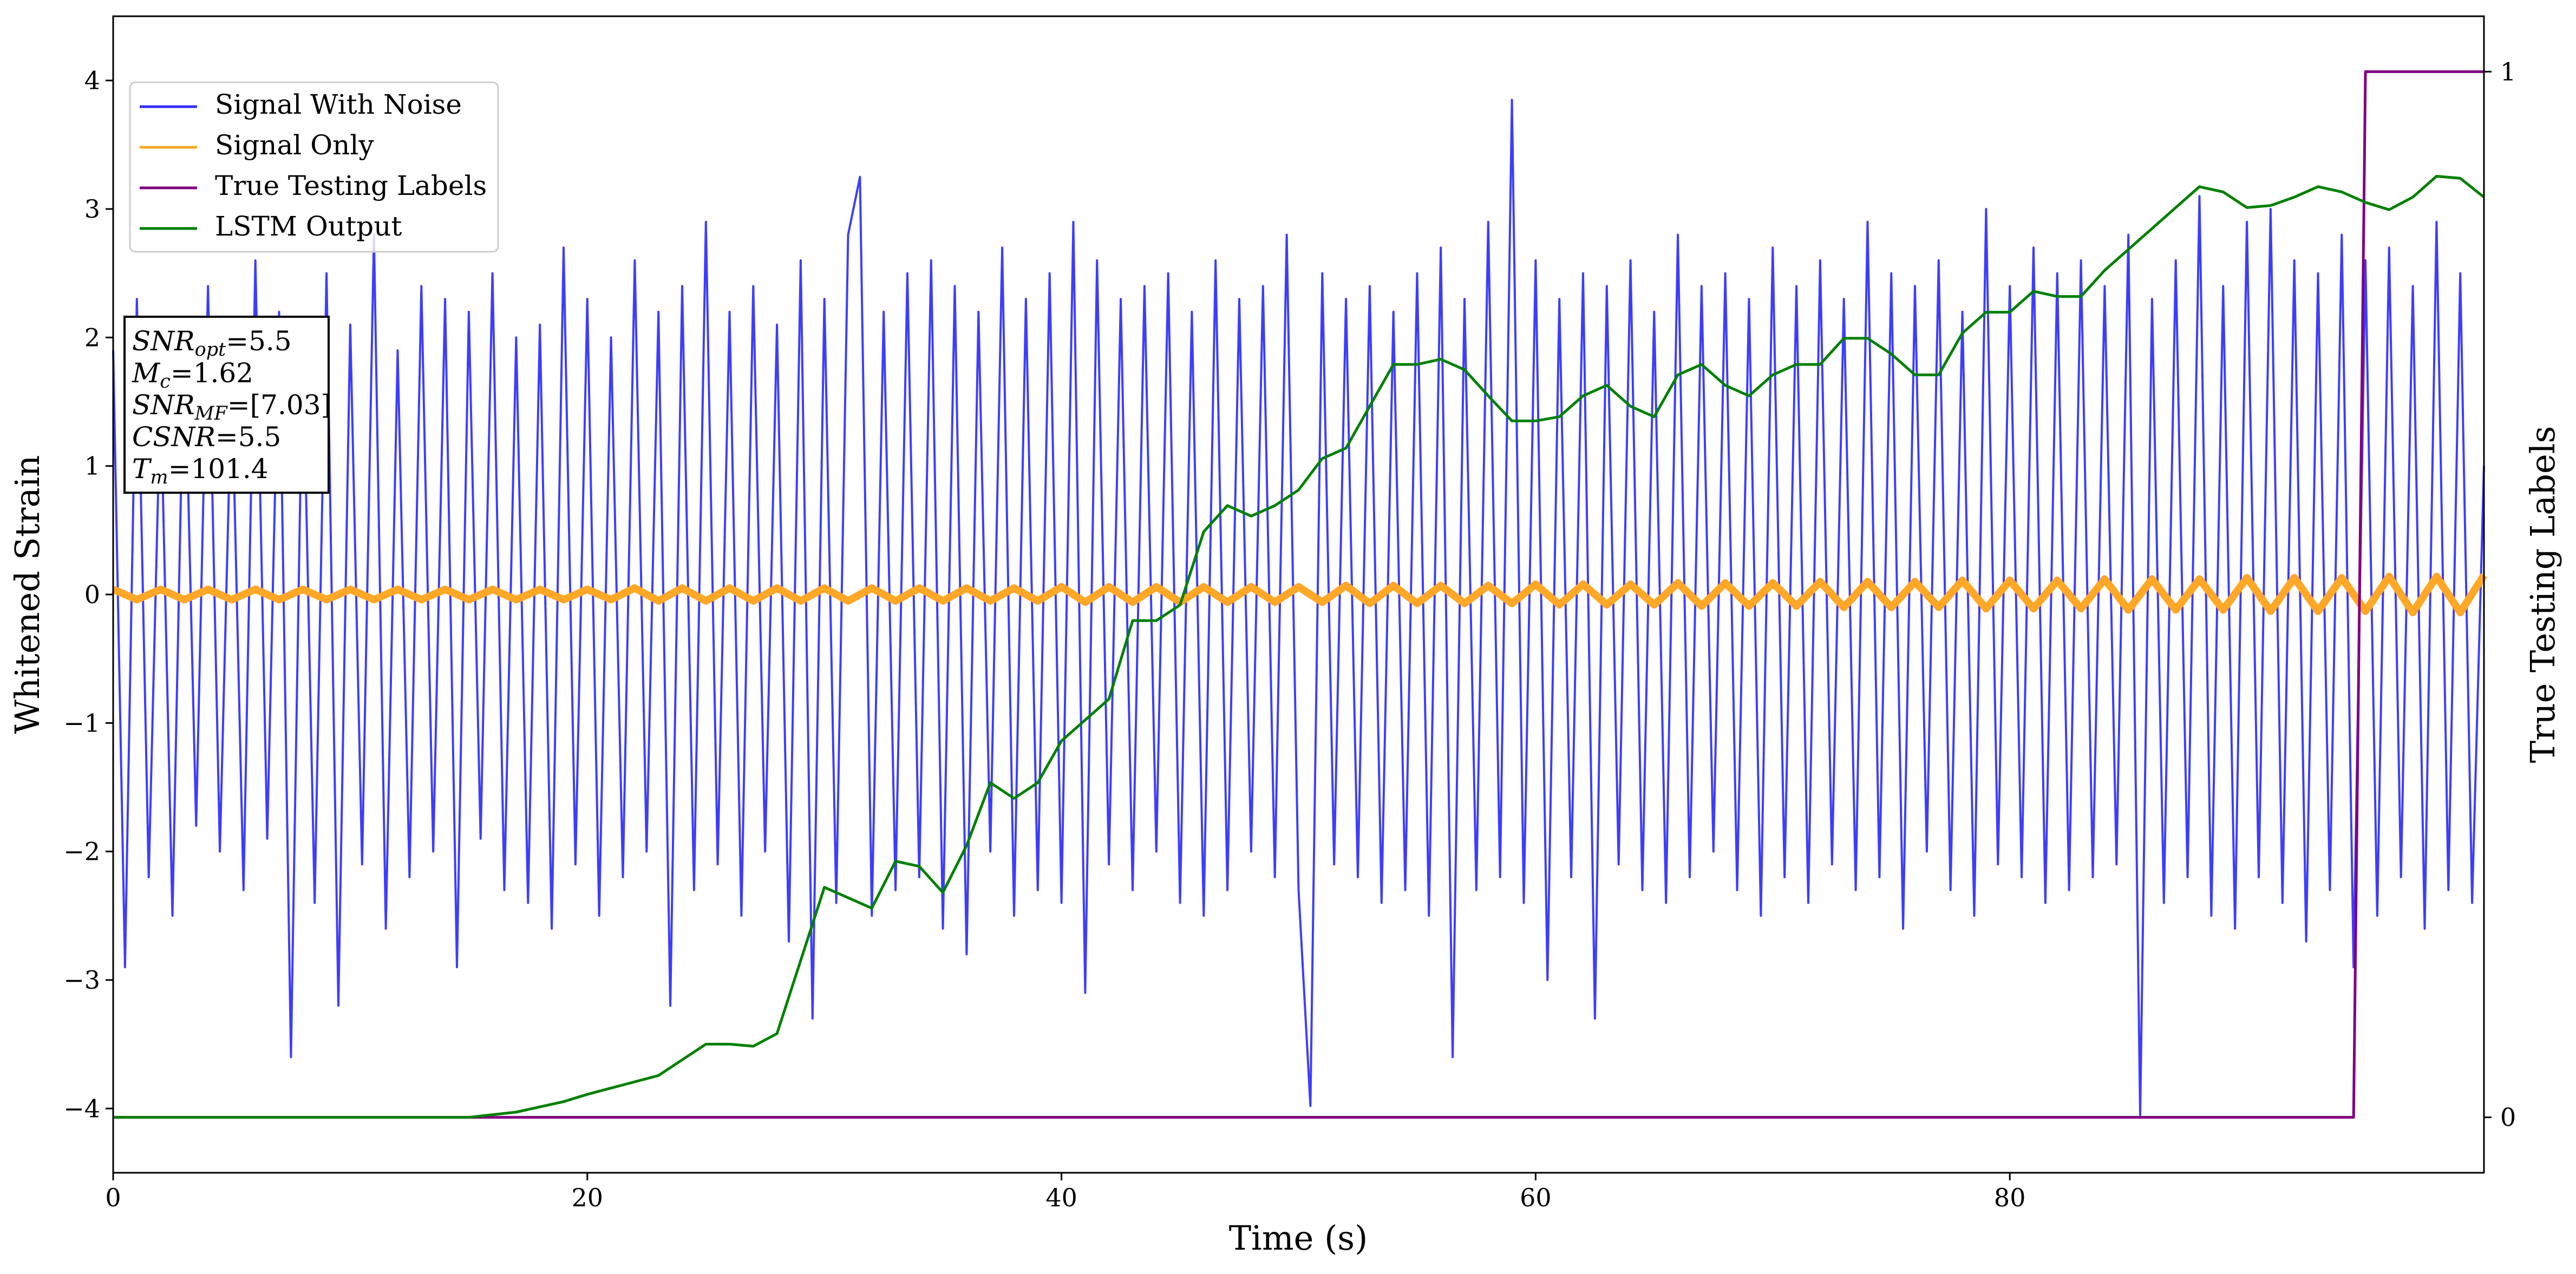  What do you see at coordinates (82, 1108) in the screenshot?
I see `y-tick-label: −4` at bounding box center [82, 1108].